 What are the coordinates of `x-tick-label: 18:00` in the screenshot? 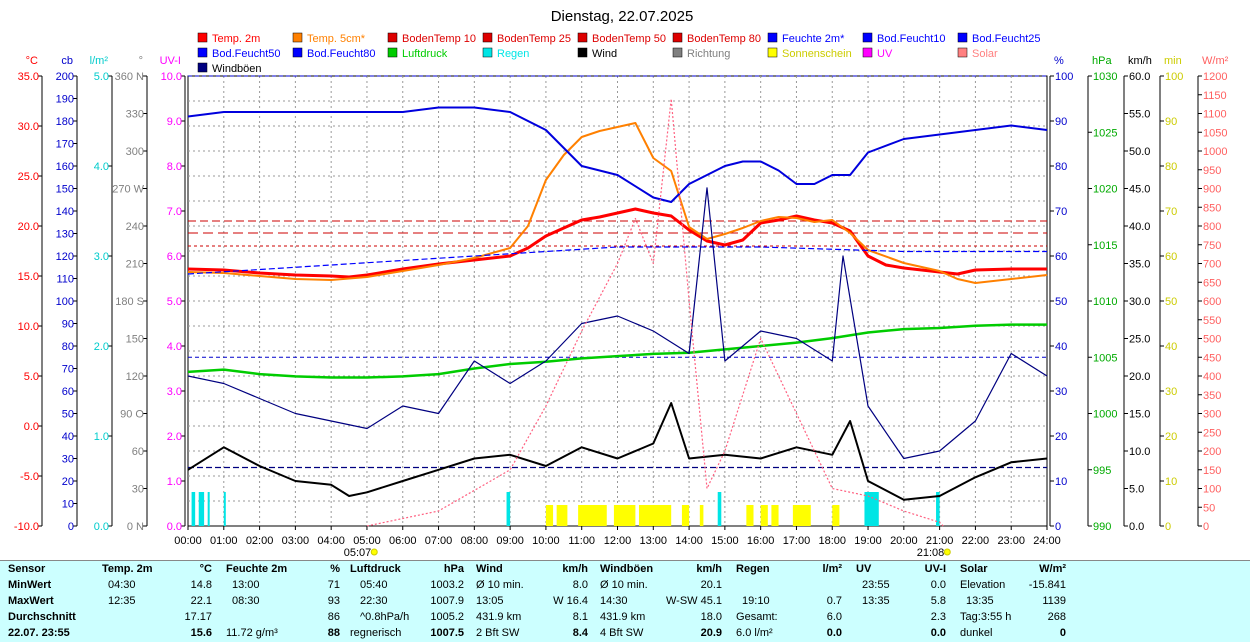 It's located at (832, 541).